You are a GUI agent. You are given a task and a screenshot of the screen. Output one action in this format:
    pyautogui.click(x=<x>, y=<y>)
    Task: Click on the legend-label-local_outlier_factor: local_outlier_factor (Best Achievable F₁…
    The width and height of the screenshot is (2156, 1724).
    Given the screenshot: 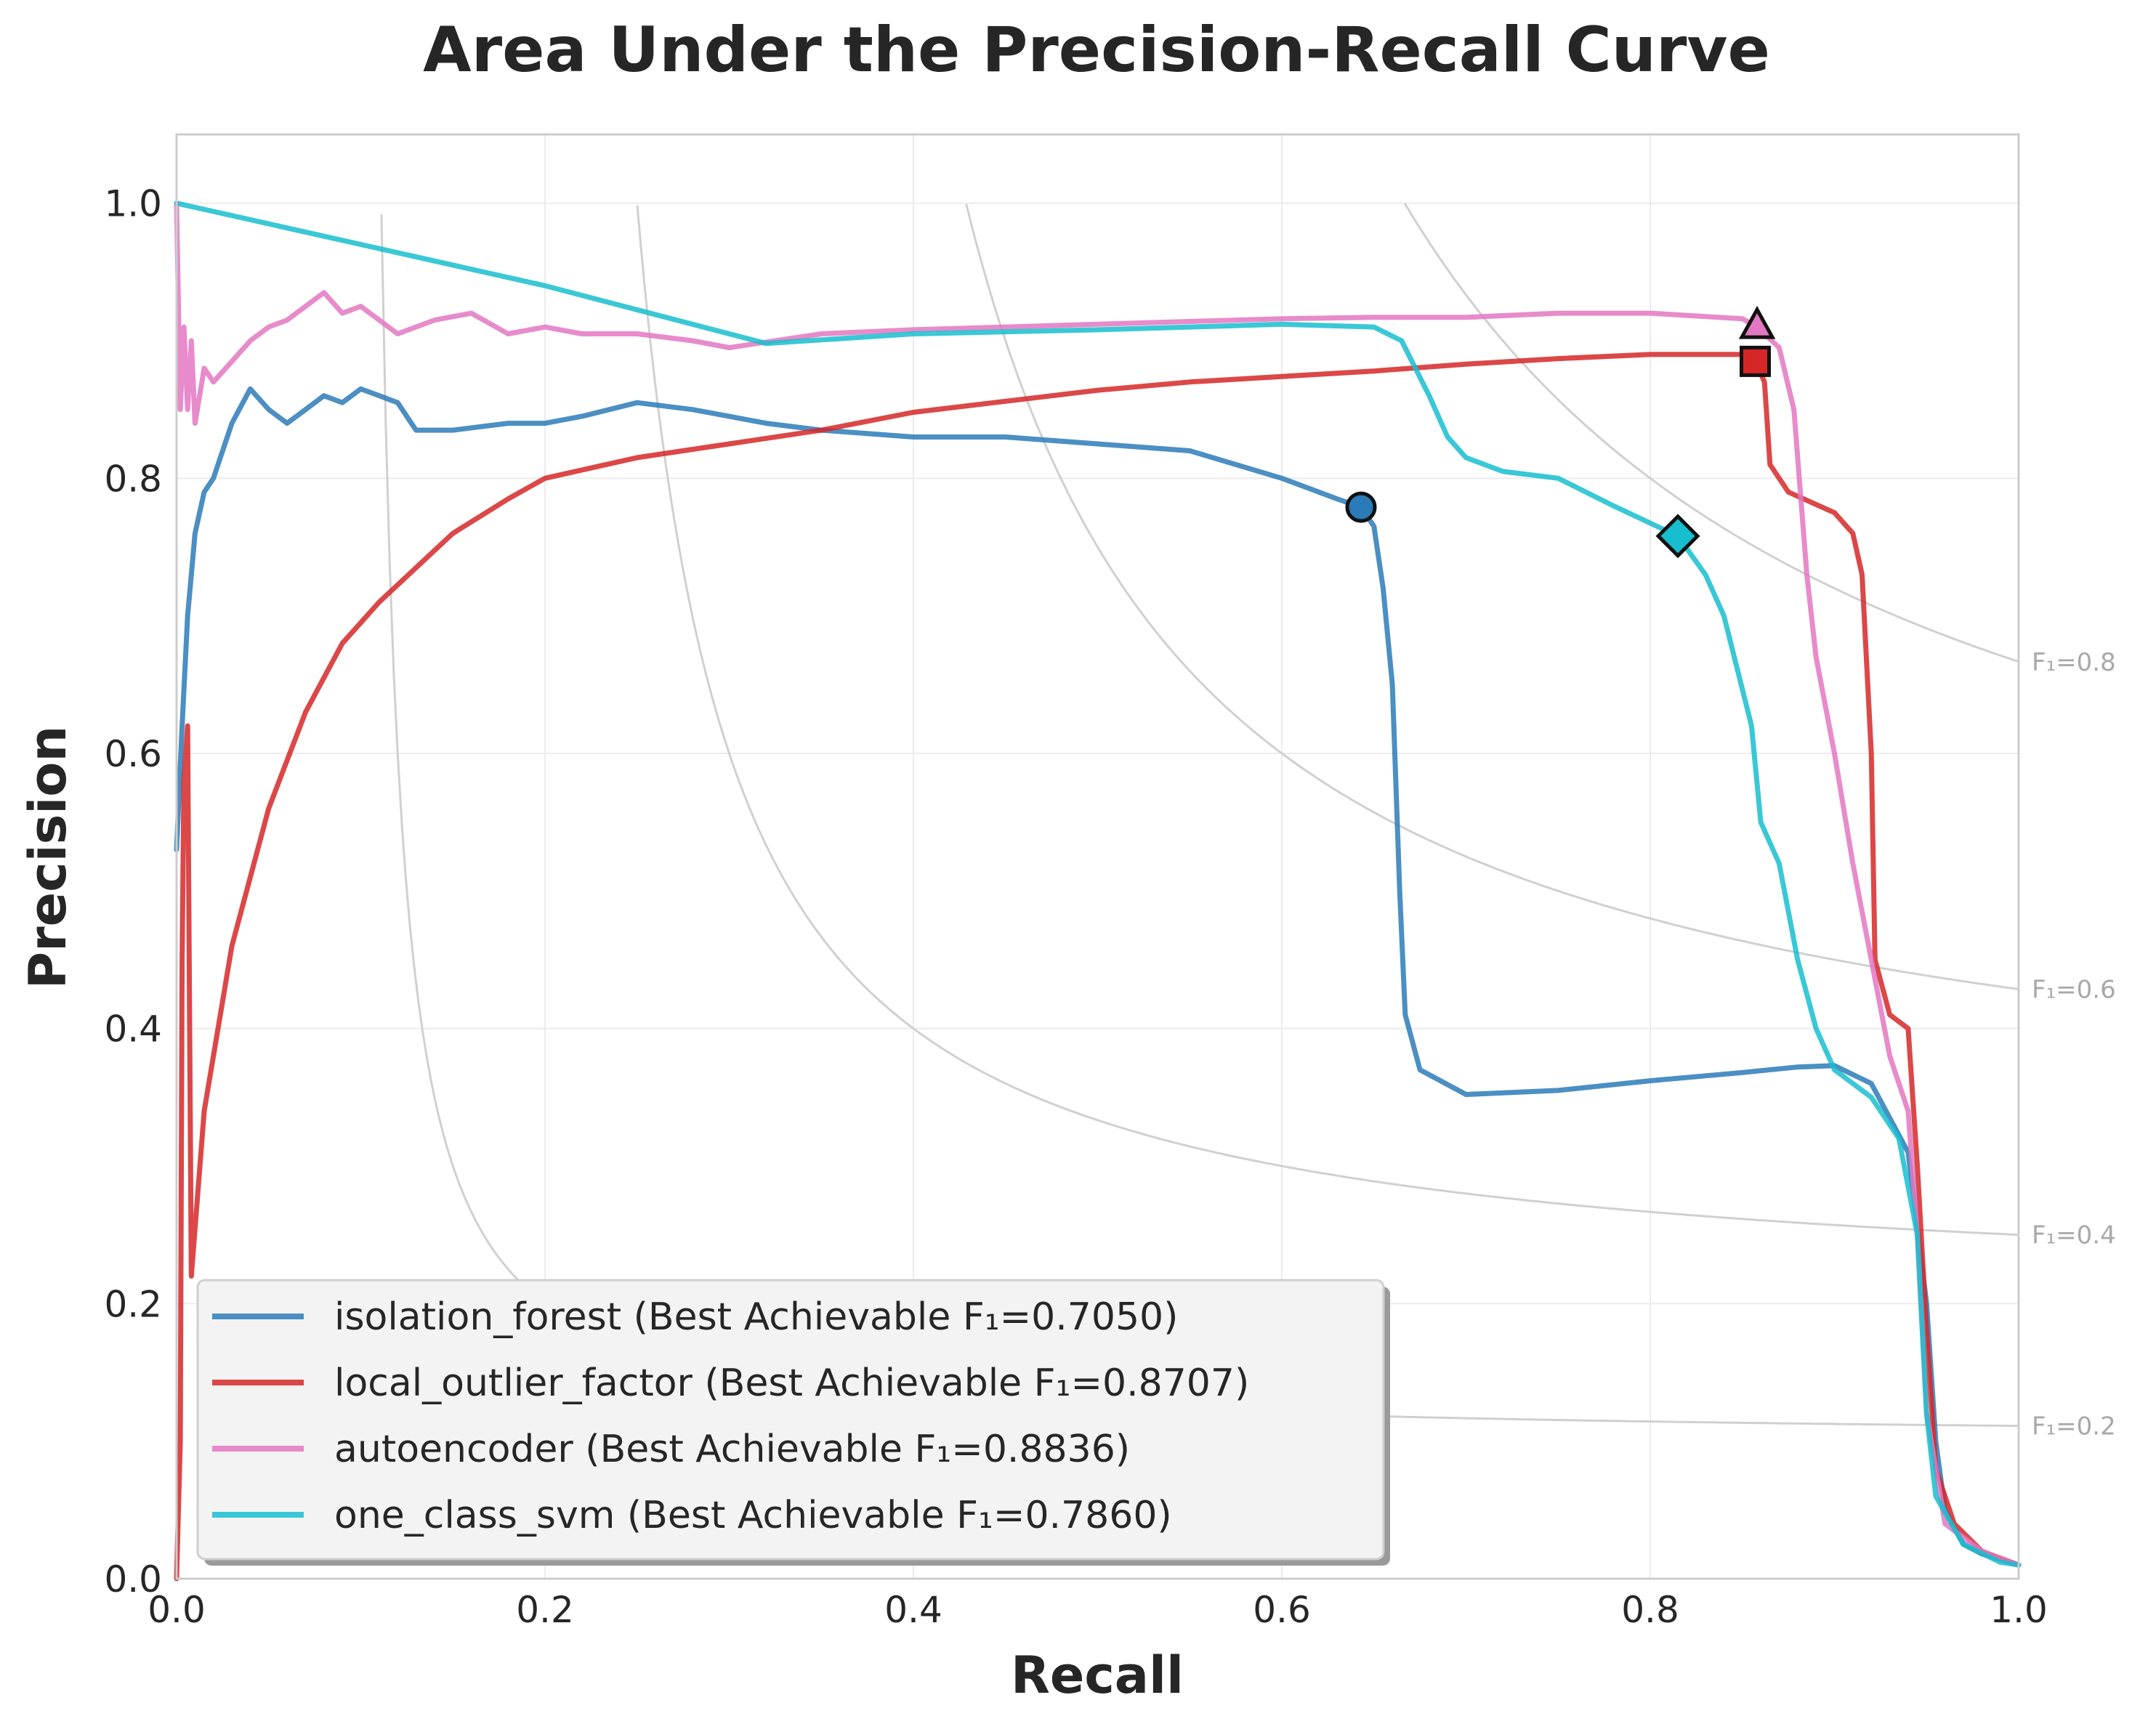 What is the action you would take?
    pyautogui.click(x=791, y=1383)
    